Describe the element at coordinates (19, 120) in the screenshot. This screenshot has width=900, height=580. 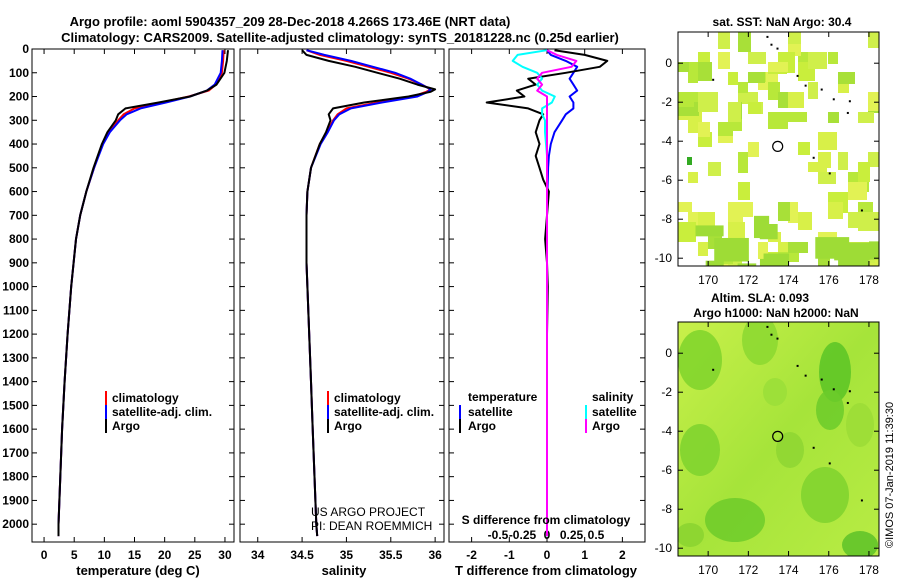
I see `y-tick-label: 300` at that location.